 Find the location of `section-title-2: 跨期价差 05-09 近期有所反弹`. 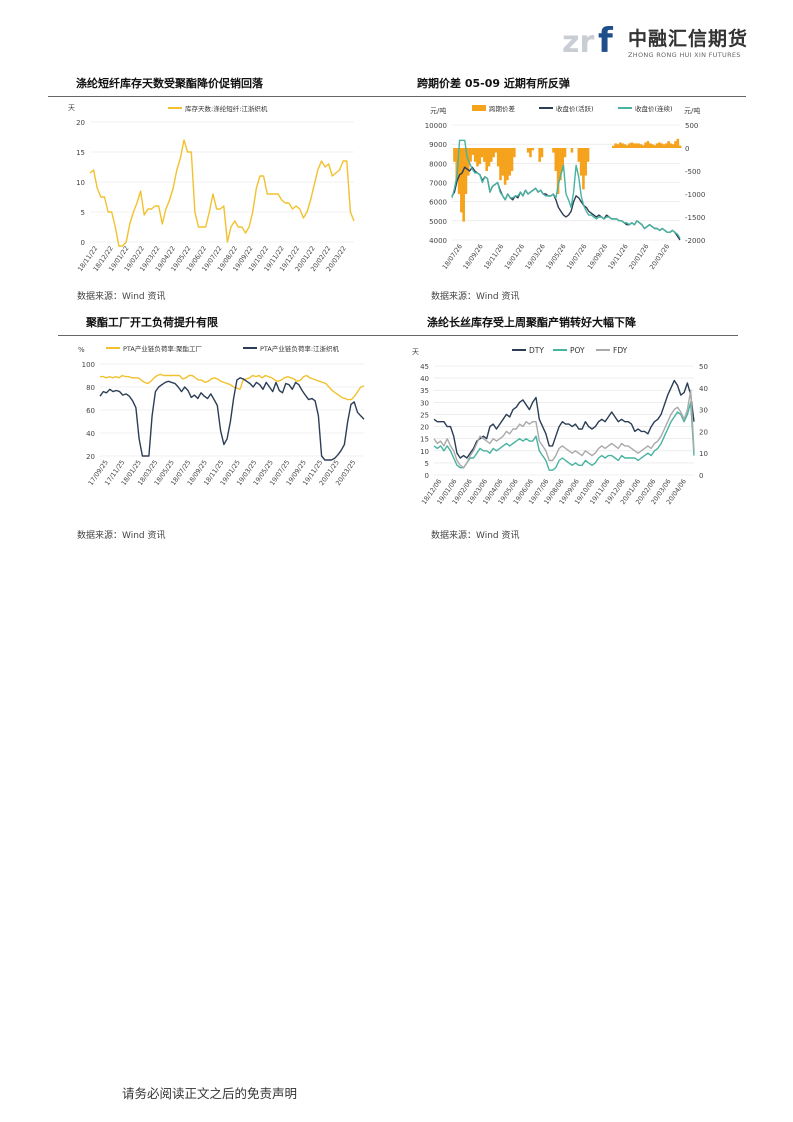

section-title-2: 跨期价差 05-09 近期有所反弹 is located at coordinates (493, 83).